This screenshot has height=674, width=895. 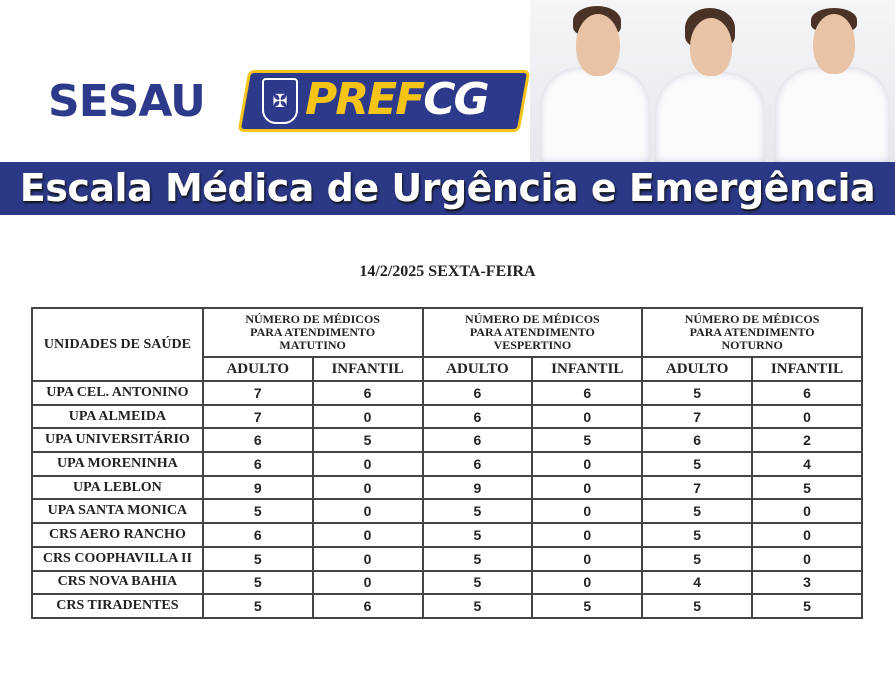 What do you see at coordinates (397, 99) in the screenshot?
I see `prefcg-logo-text: PREFCG` at bounding box center [397, 99].